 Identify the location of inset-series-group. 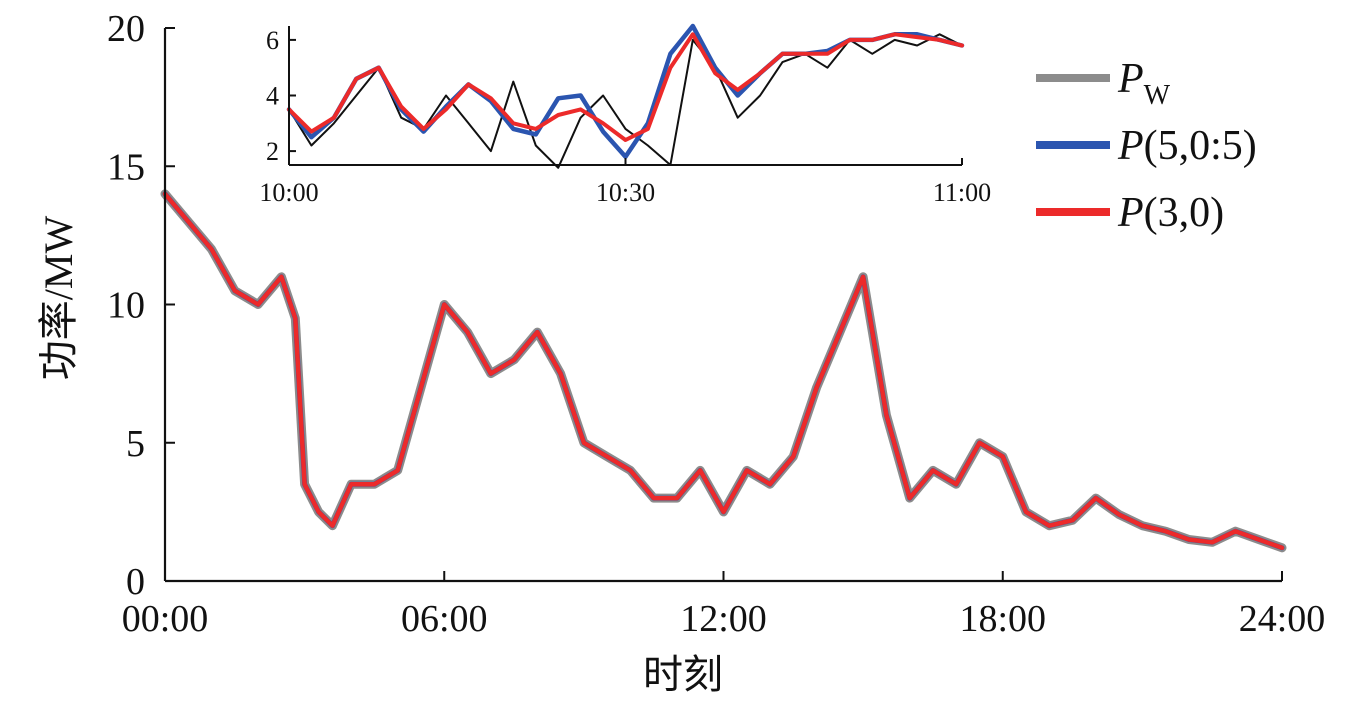
(625, 96).